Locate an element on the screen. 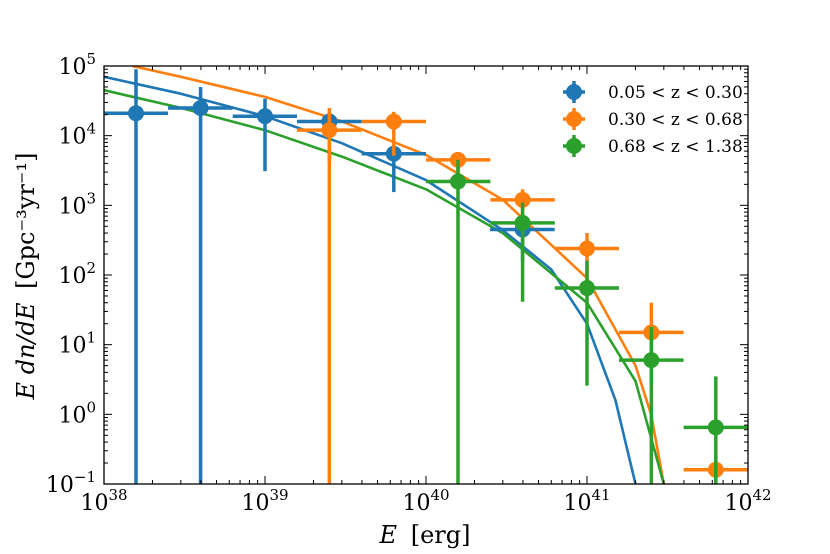  y-tick-label: 10³ is located at coordinates (77, 204).